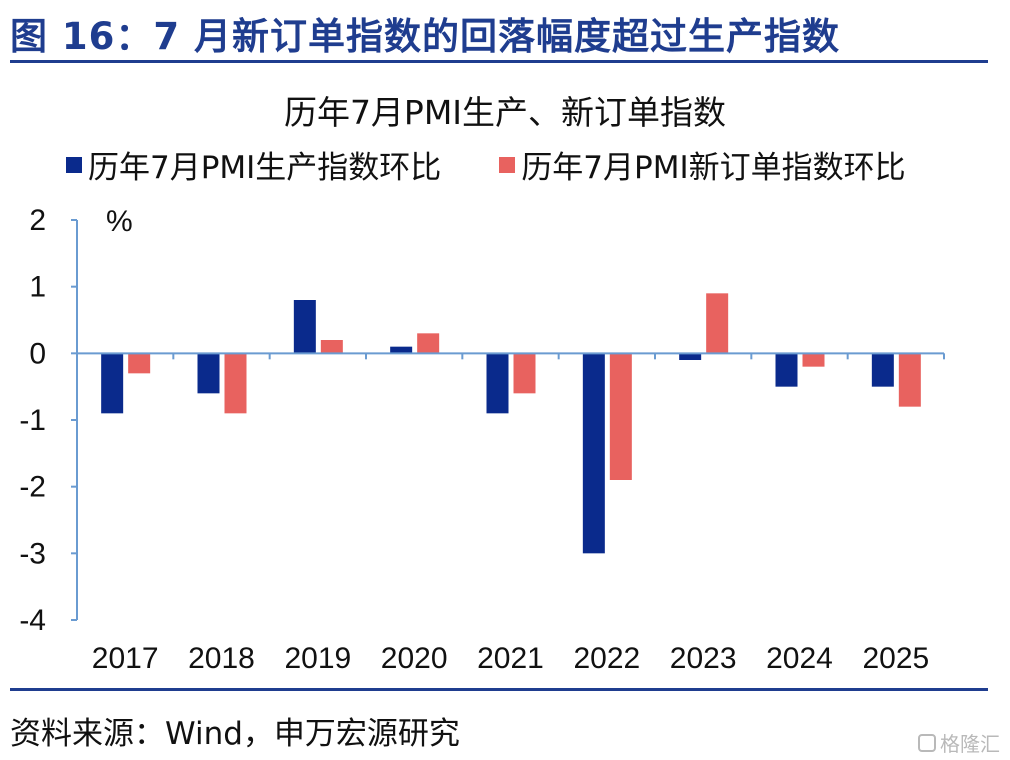 The image size is (1010, 760). I want to click on bar-production-2021, so click(497, 383).